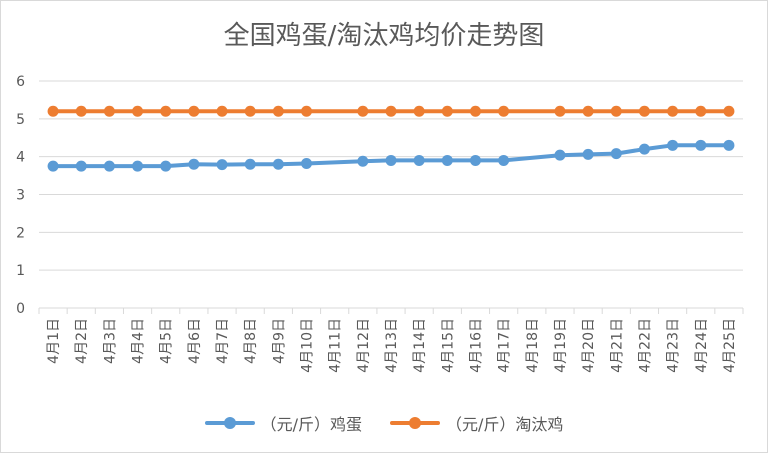  I want to click on x-tick-label: 4月16日, so click(476, 345).